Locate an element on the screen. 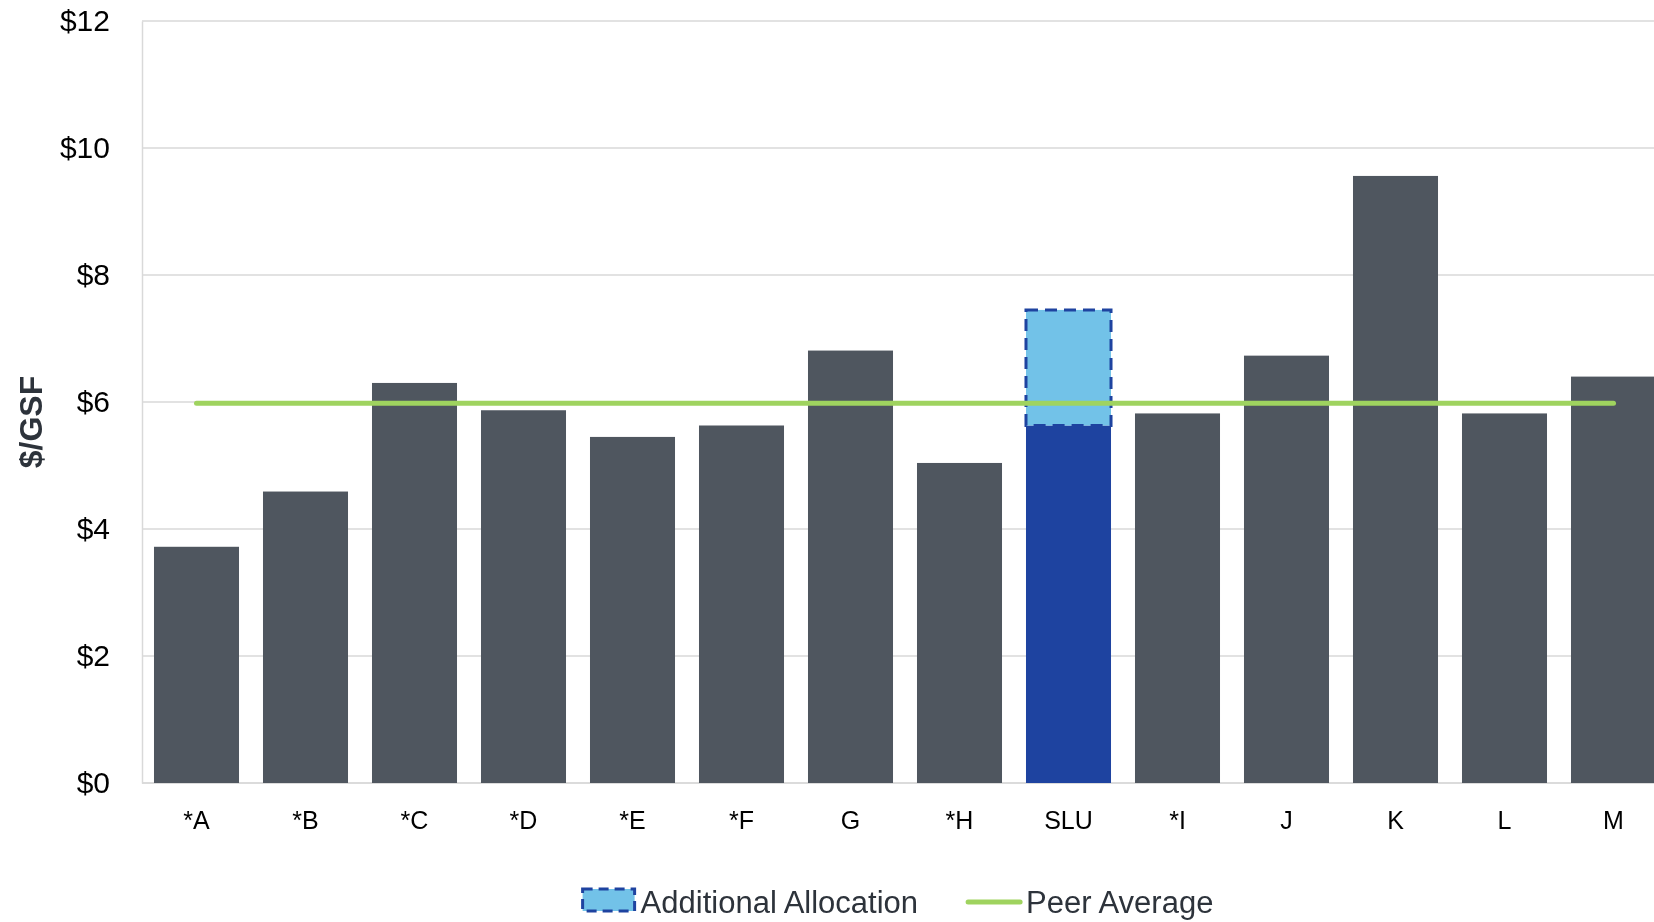 The width and height of the screenshot is (1654, 922). x-tick-label: *E is located at coordinates (632, 819).